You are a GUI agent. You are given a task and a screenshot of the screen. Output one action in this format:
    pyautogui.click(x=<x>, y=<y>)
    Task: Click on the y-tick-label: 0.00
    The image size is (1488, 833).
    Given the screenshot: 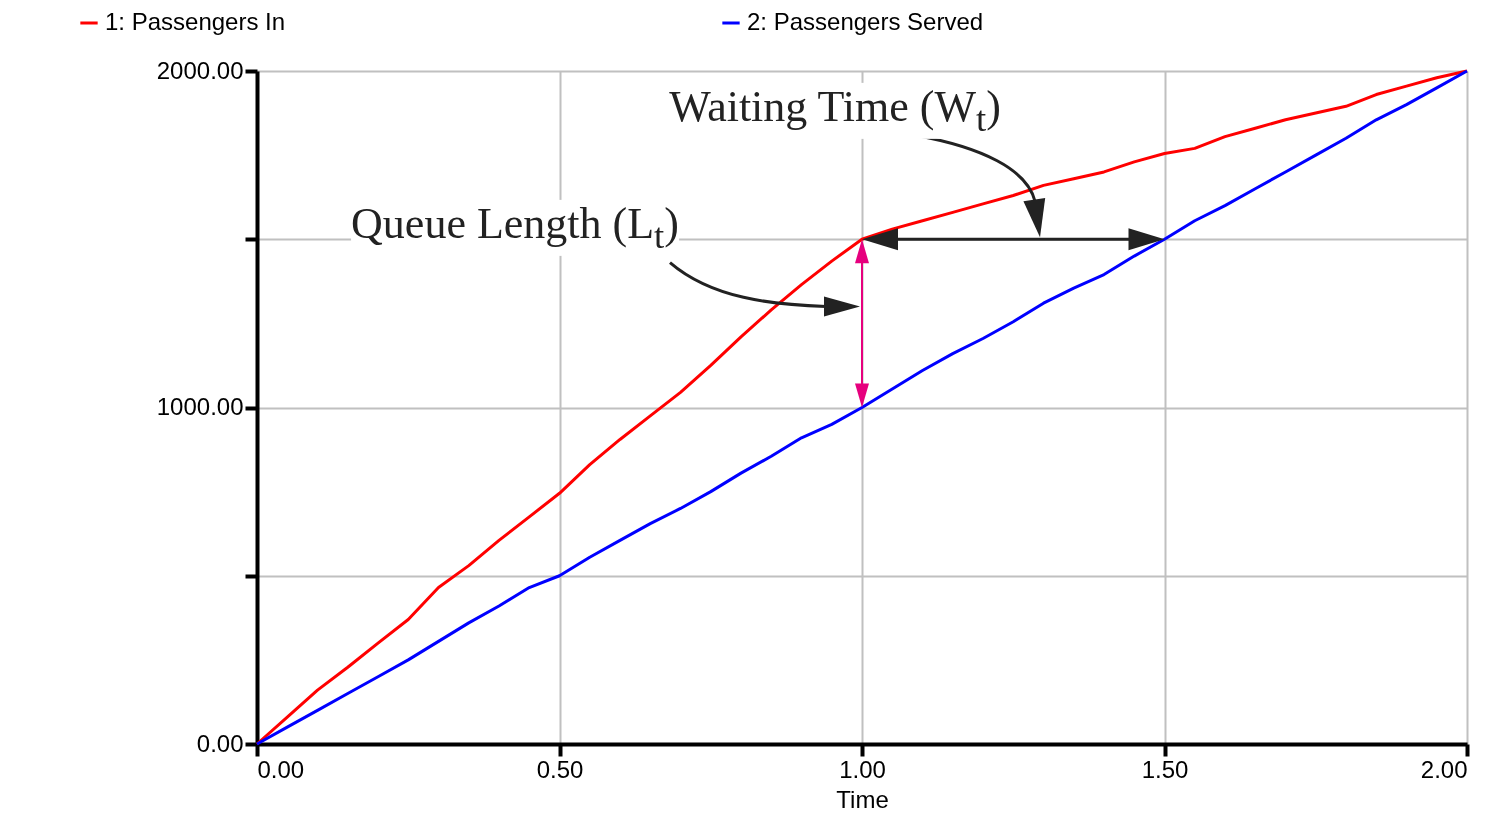 What is the action you would take?
    pyautogui.click(x=220, y=743)
    